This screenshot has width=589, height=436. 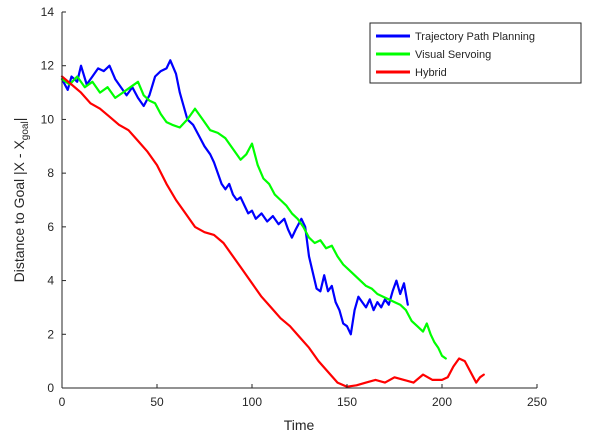 What do you see at coordinates (19, 120) in the screenshot?
I see `y-axis-title-end: |` at bounding box center [19, 120].